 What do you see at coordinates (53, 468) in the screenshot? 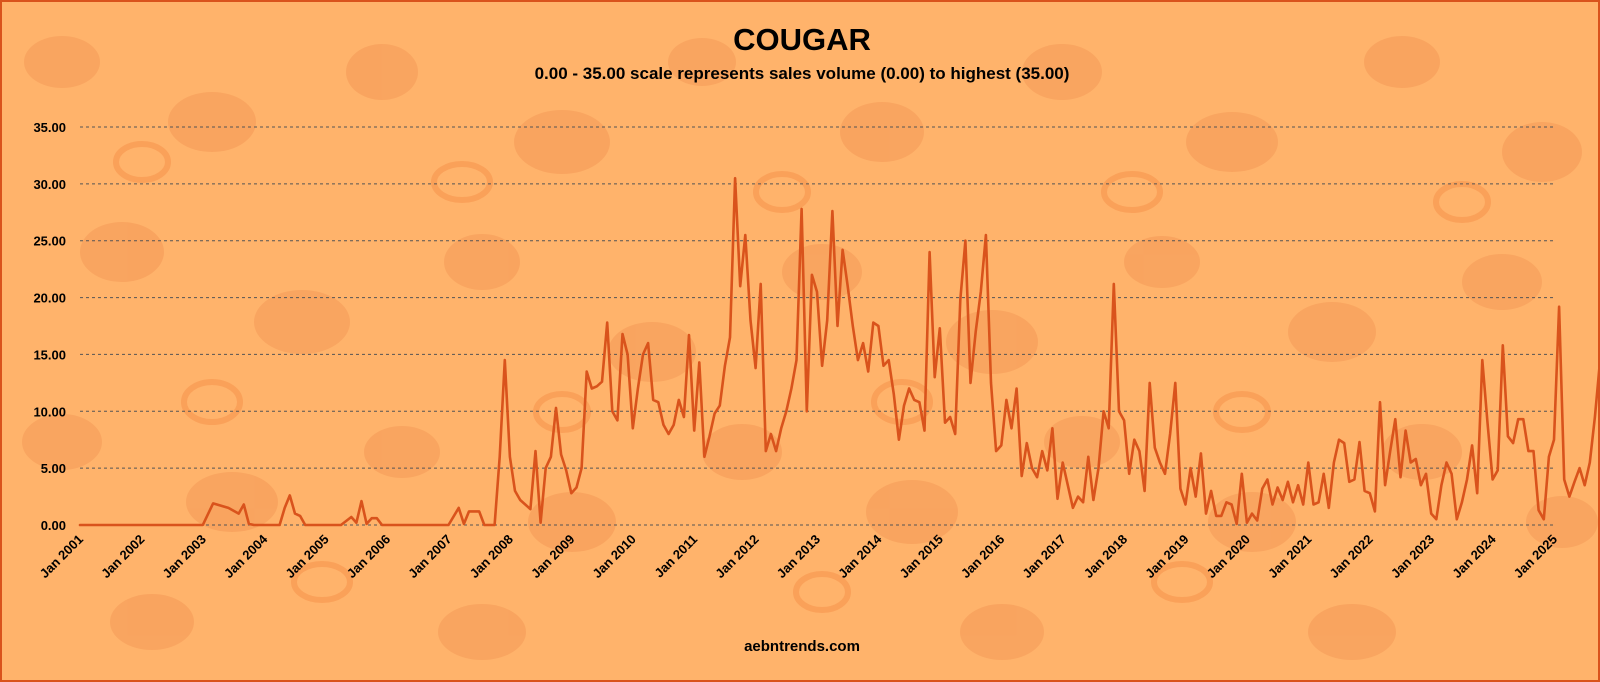
I see `y-tick-label: 5.00` at bounding box center [53, 468].